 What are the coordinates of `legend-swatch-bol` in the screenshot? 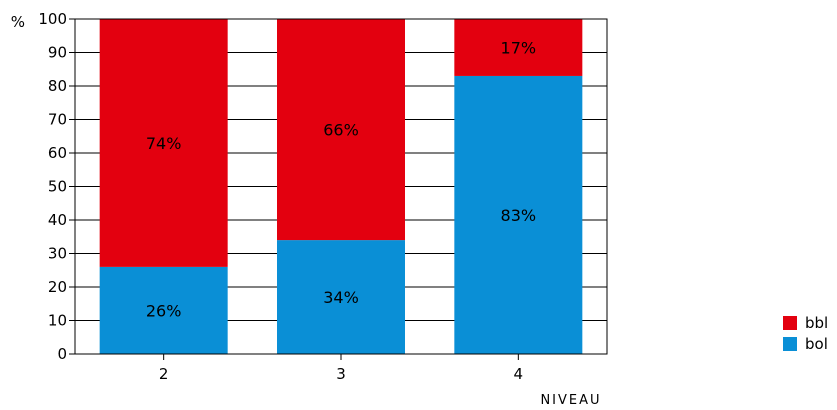 It's located at (790, 343).